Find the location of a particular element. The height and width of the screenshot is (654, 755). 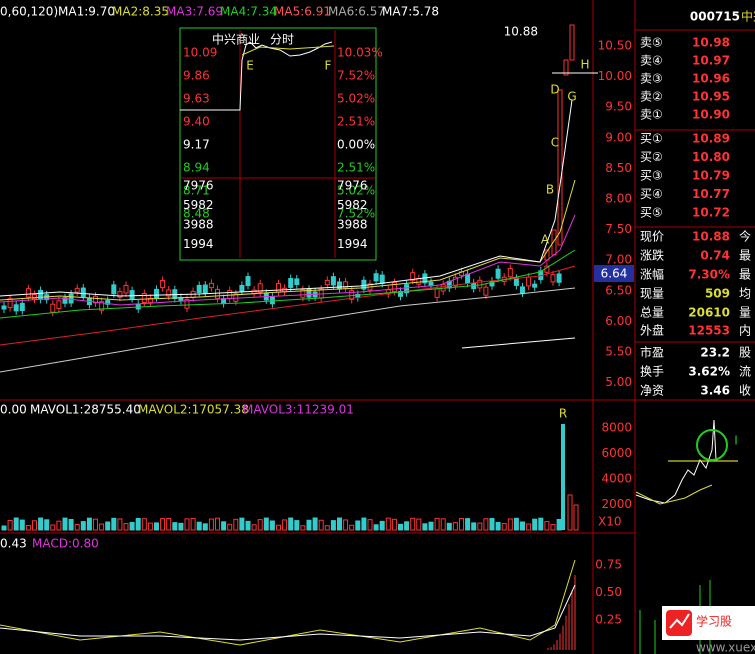

inset-pct-label: 5.02% is located at coordinates (356, 99).